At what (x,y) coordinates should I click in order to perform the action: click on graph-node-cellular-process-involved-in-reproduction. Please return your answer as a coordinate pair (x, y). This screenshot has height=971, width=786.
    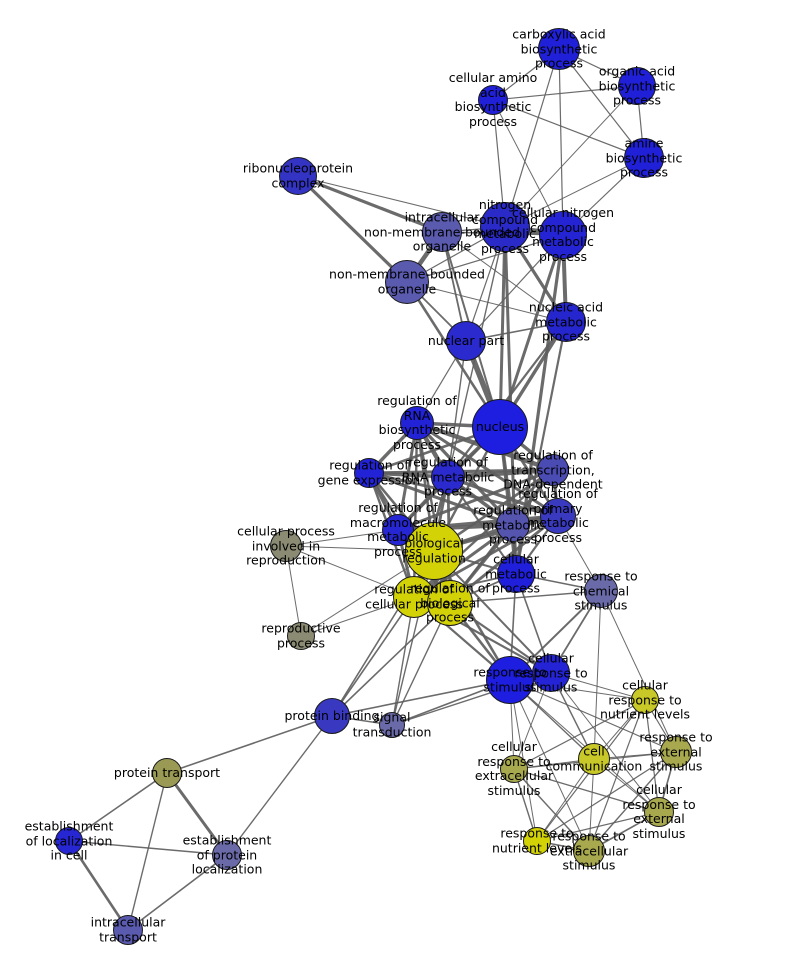
    Looking at the image, I should click on (286, 546).